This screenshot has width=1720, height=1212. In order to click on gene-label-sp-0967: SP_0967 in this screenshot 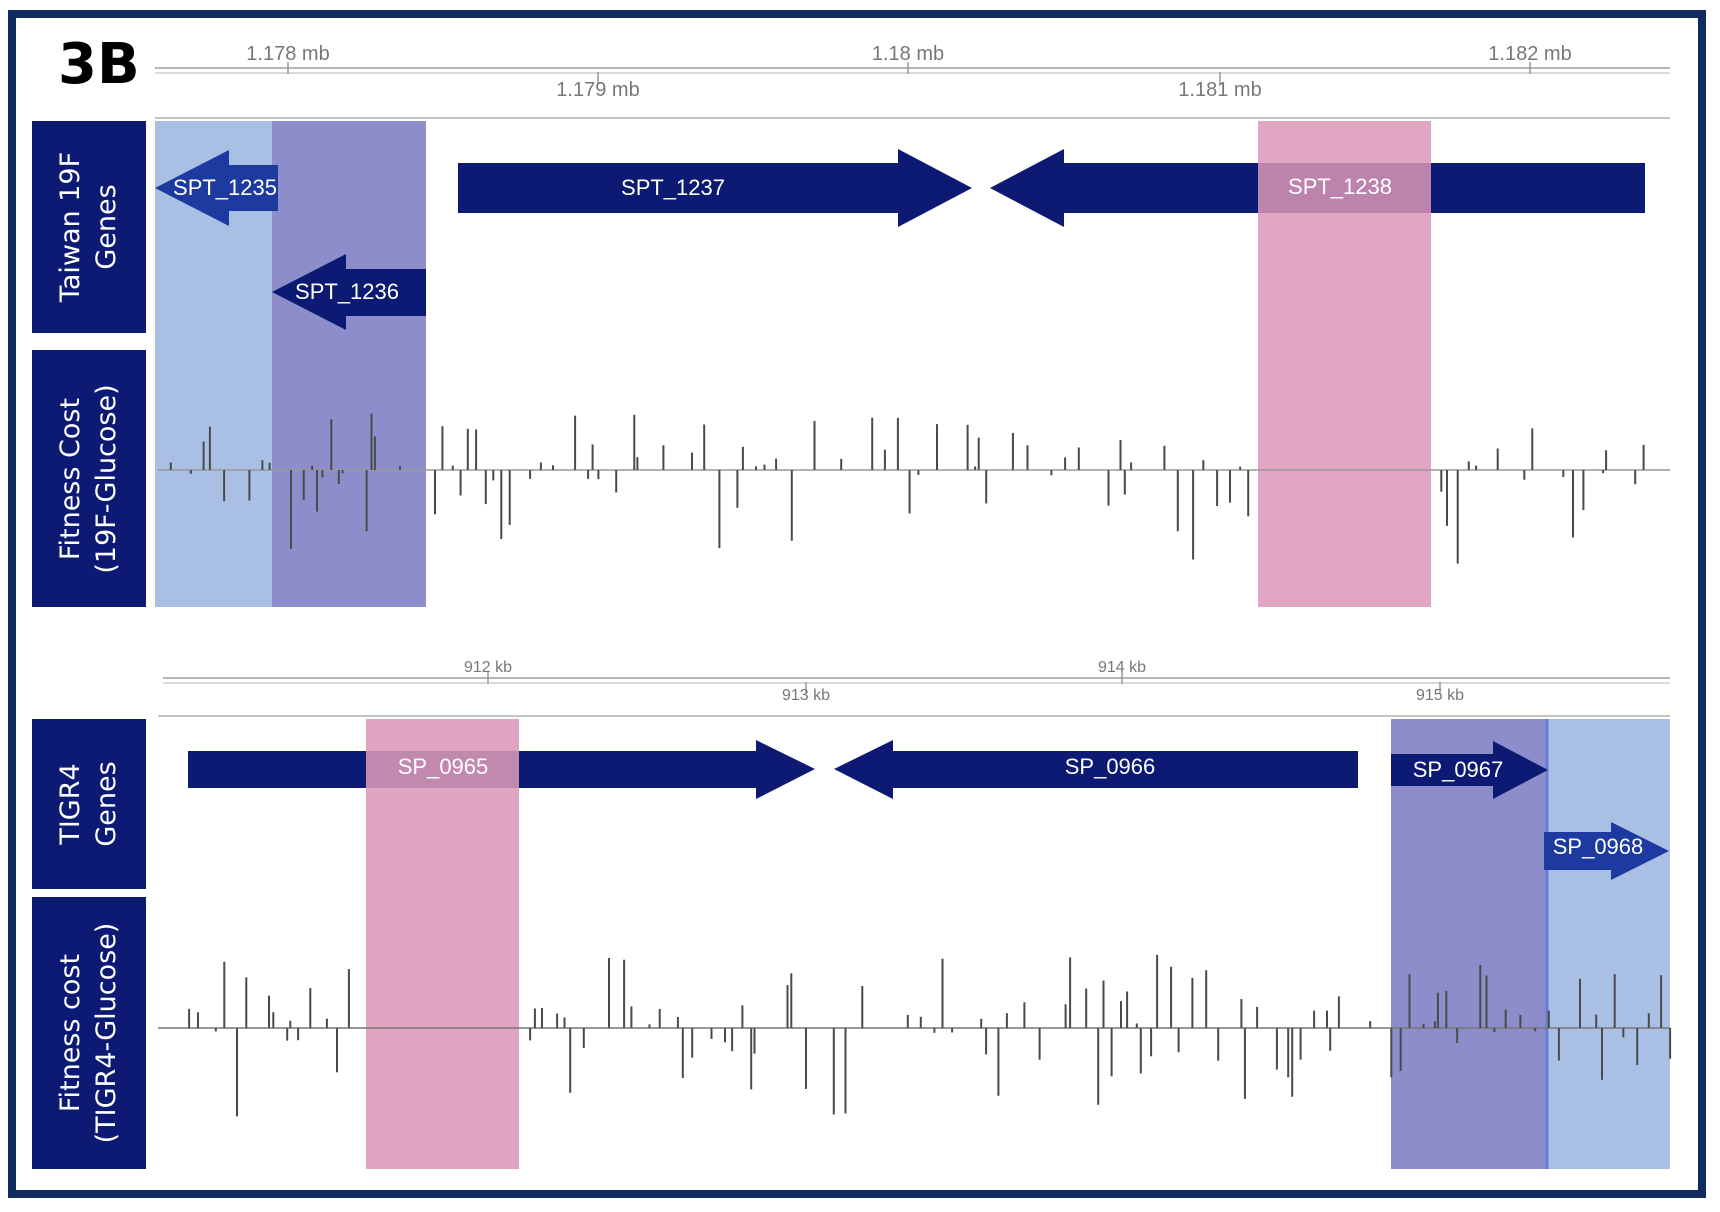, I will do `click(1458, 769)`.